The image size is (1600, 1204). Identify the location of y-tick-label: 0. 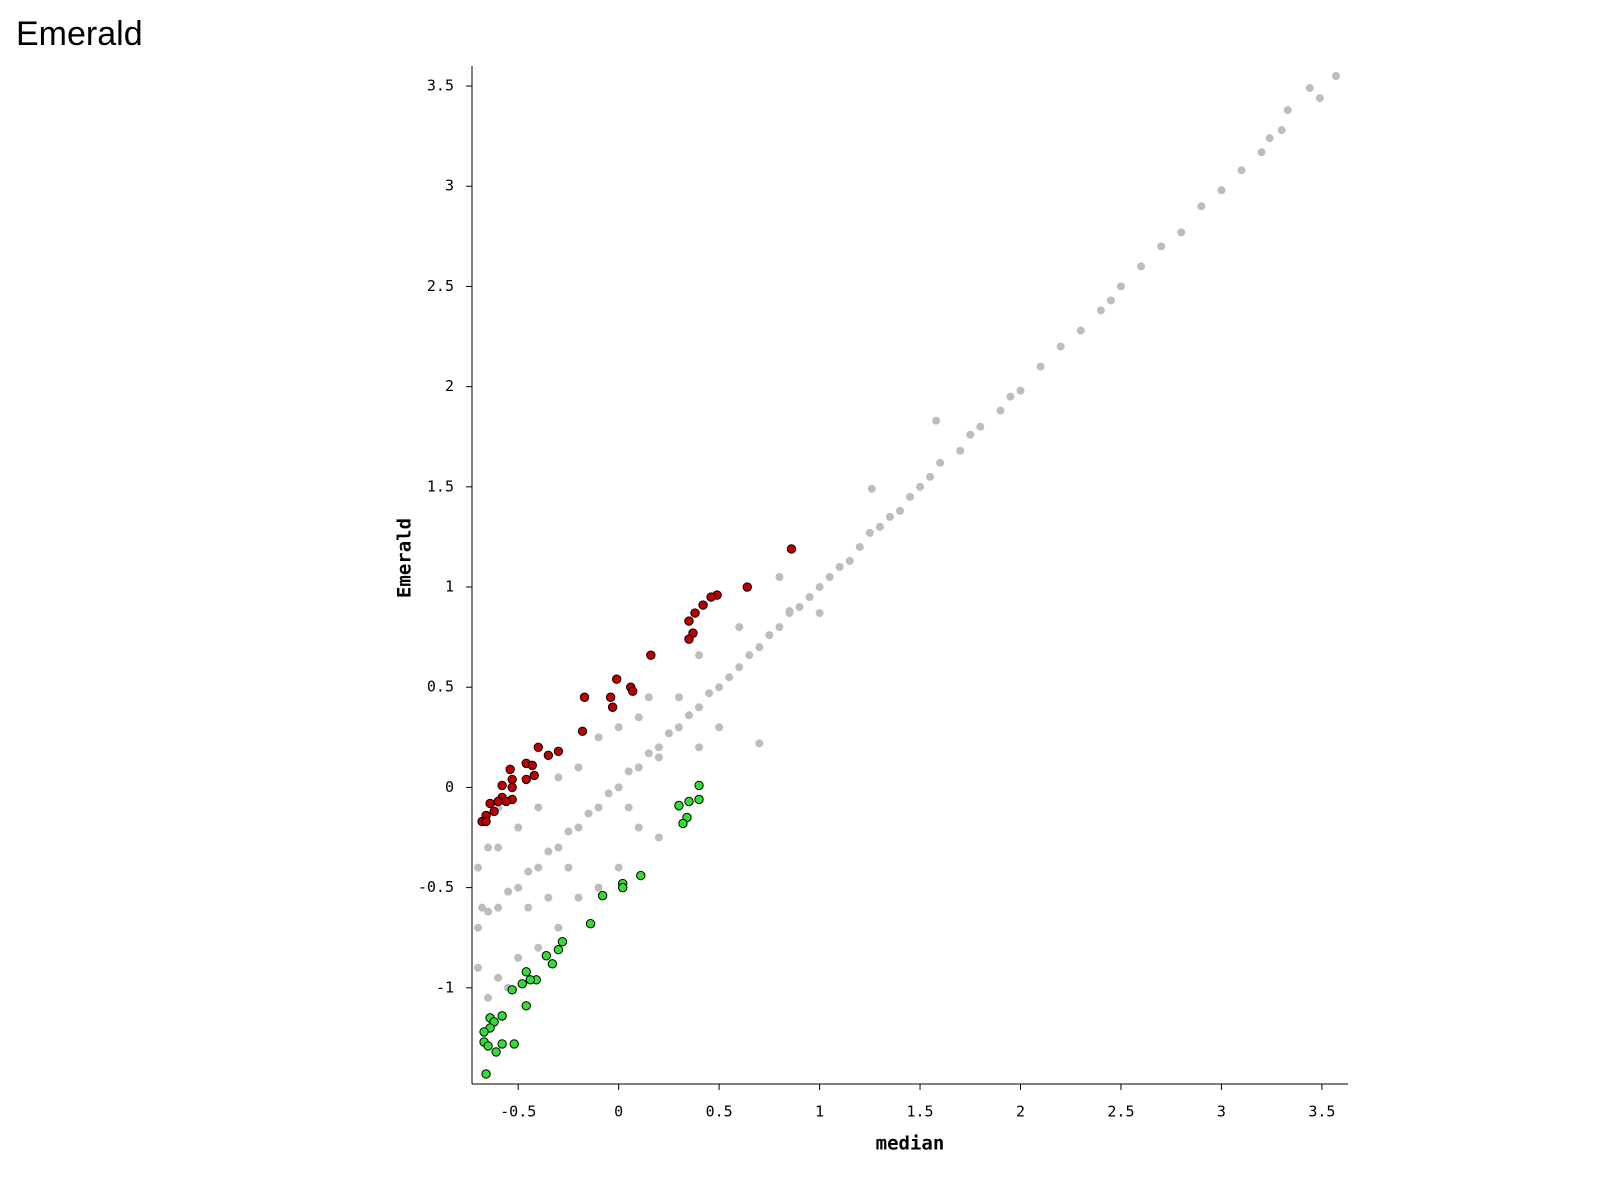
(449, 787).